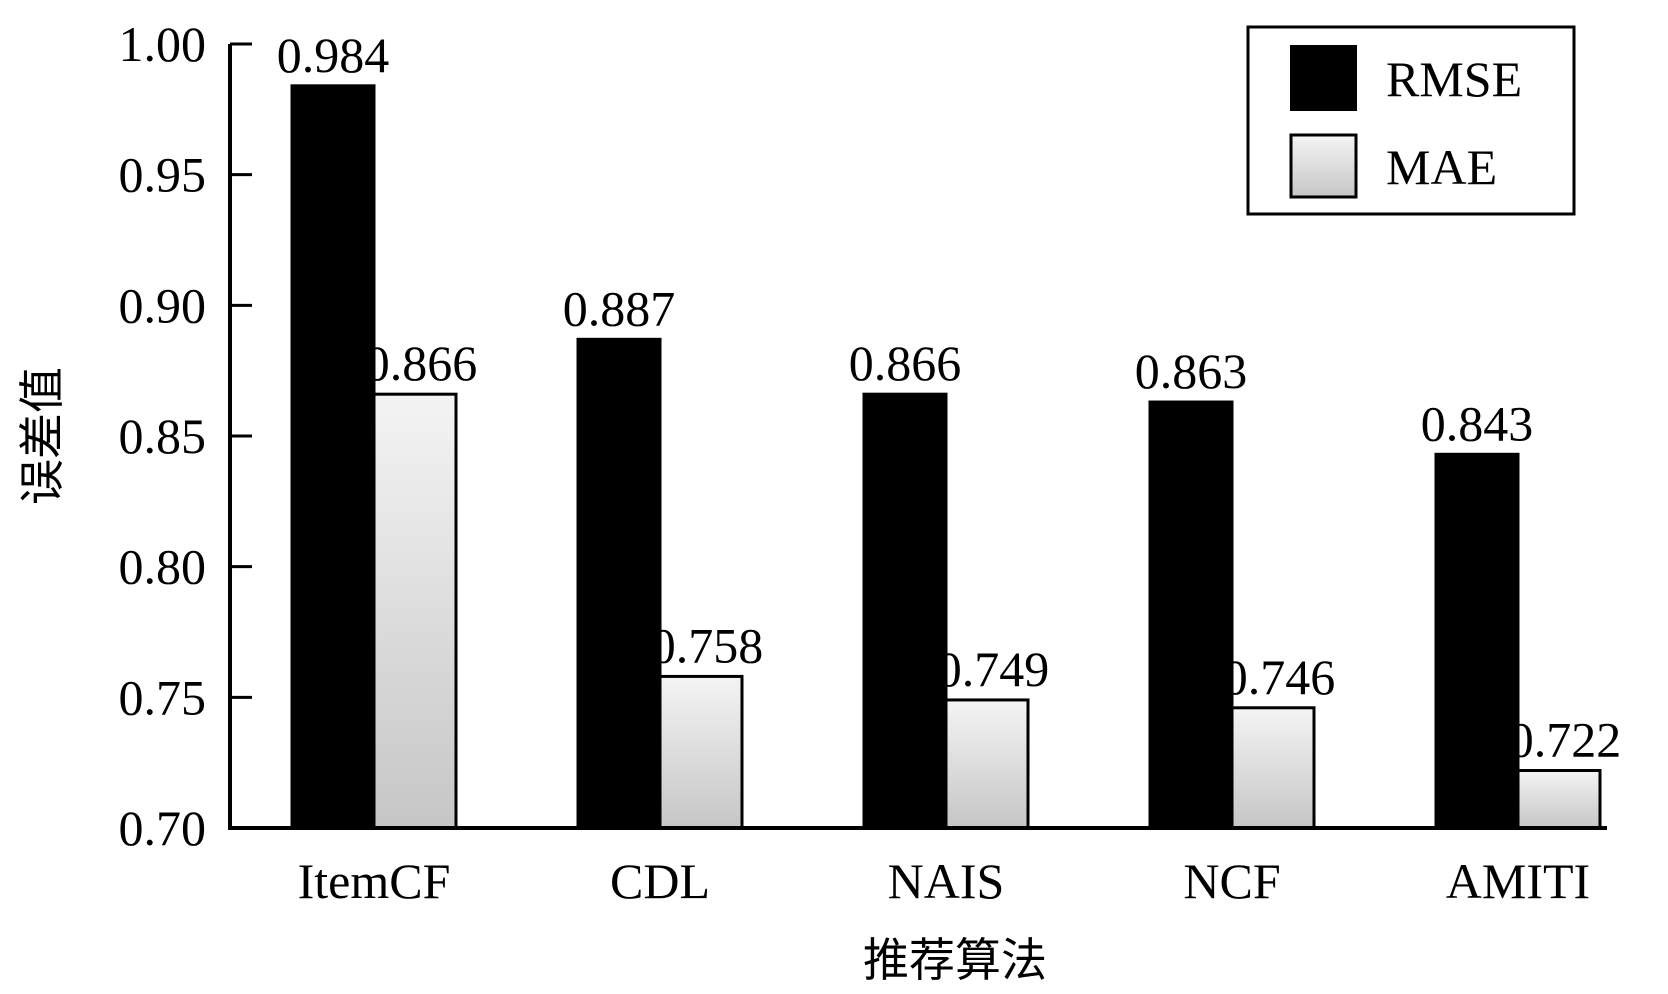  Describe the element at coordinates (707, 645) in the screenshot. I see `data-label: 0.758` at that location.